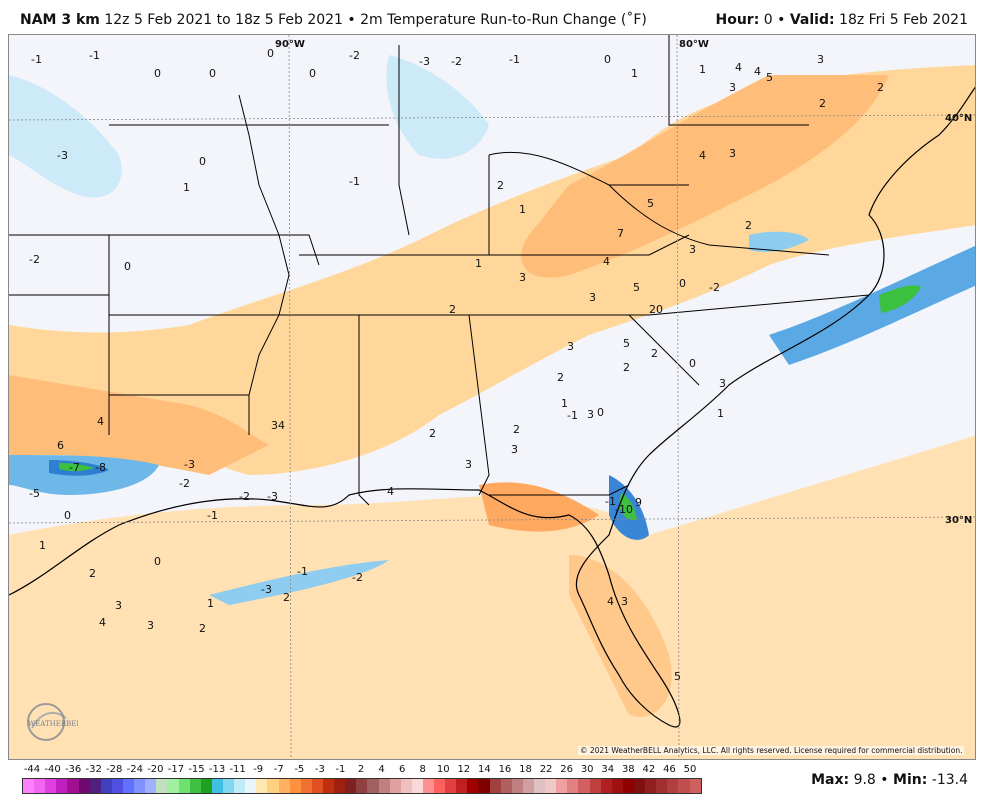 The height and width of the screenshot is (808, 984). I want to click on colorbar-label: -44, so click(32, 769).